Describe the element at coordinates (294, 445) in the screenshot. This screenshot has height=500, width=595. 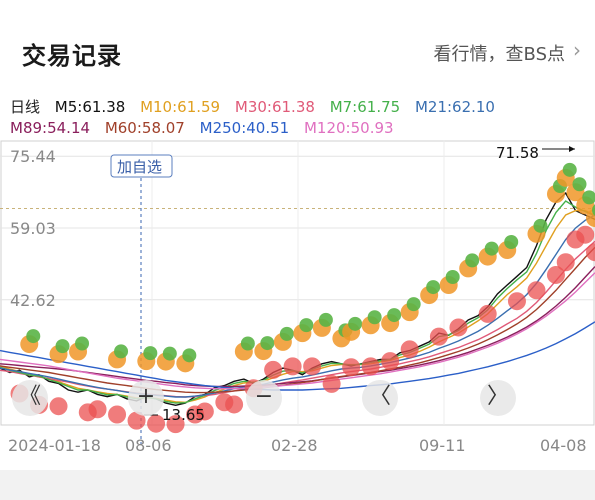
I see `x-tick-label: 02-28` at that location.